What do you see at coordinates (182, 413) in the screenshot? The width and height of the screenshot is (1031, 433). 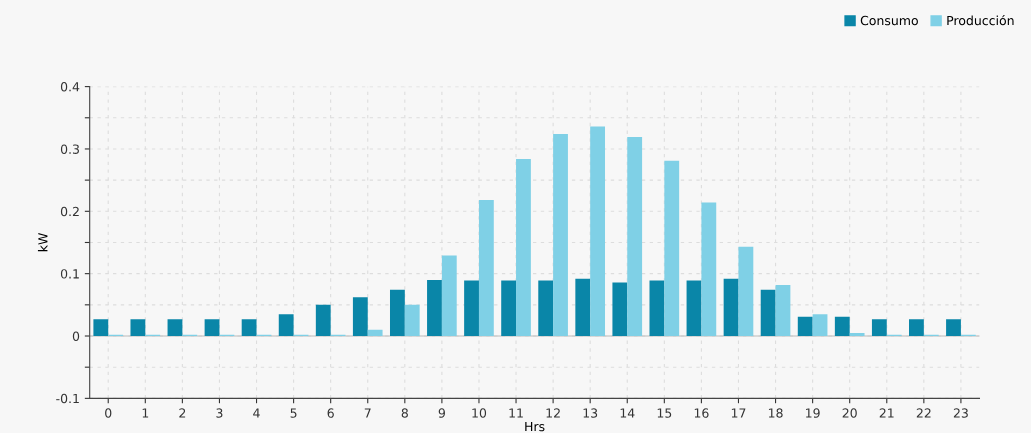 I see `x-tick-label: 2` at bounding box center [182, 413].